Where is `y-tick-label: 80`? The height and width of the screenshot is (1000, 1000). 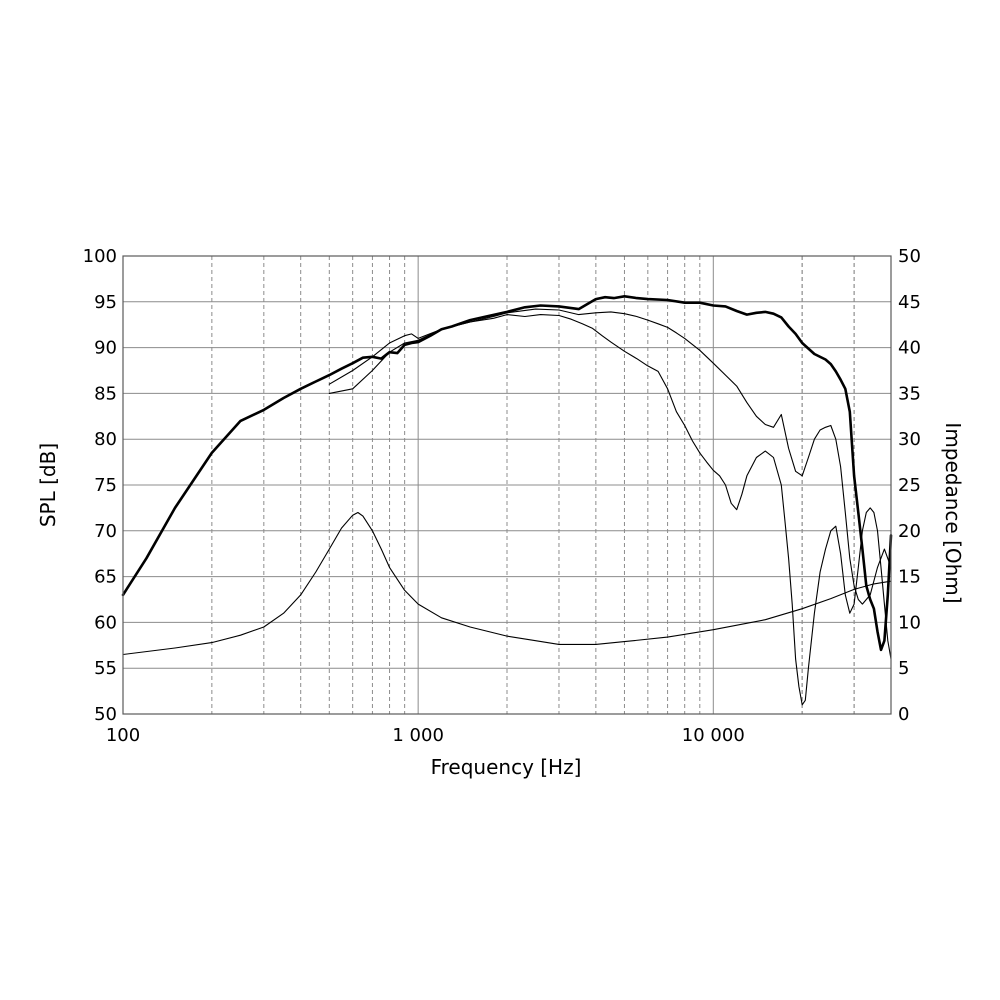 y-tick-label: 80 is located at coordinates (105, 439).